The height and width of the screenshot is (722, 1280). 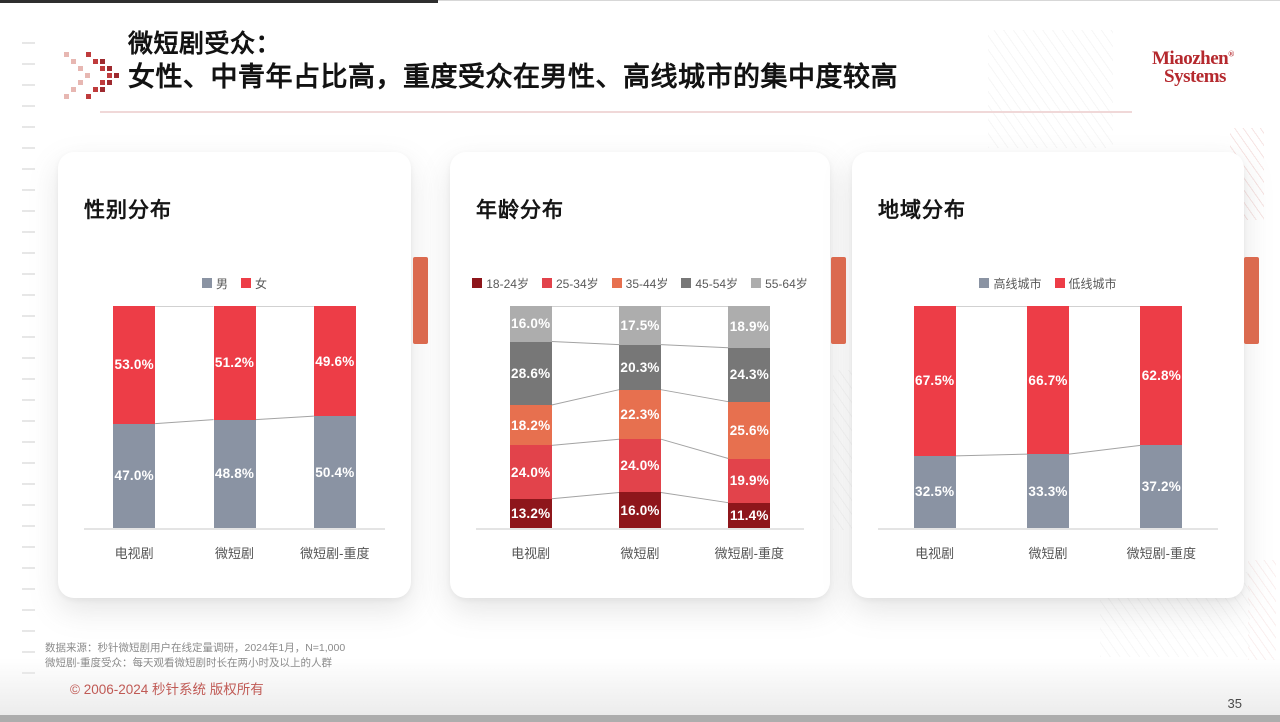 I want to click on bar-value-label: 18.9%, so click(x=749, y=327).